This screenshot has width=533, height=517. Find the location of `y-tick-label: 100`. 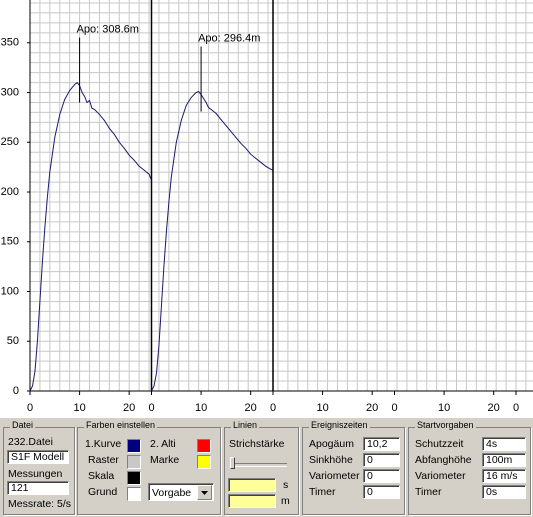

y-tick-label: 100 is located at coordinates (10, 291).